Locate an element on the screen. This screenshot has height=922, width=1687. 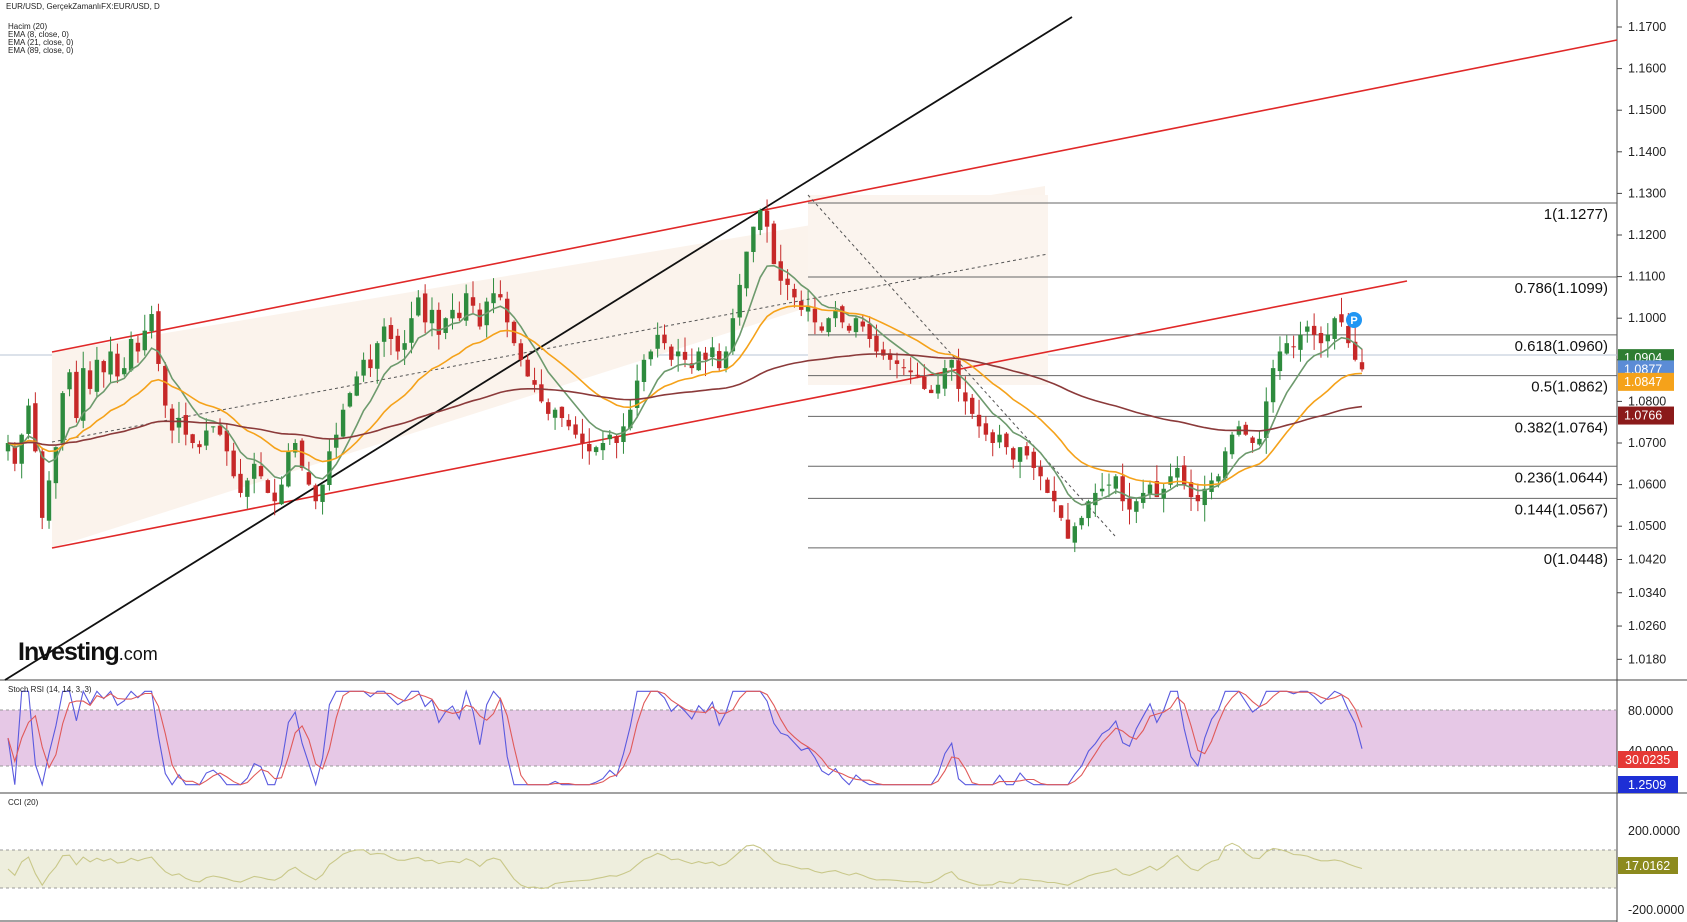
marker-circle is located at coordinates (1354, 320).